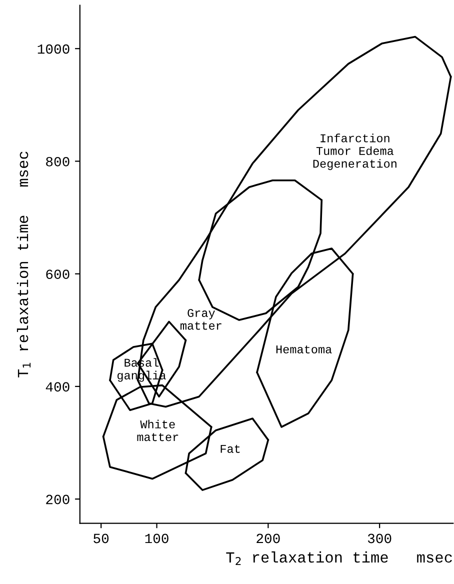  Describe the element at coordinates (230, 448) in the screenshot. I see `series-label: Fat` at that location.